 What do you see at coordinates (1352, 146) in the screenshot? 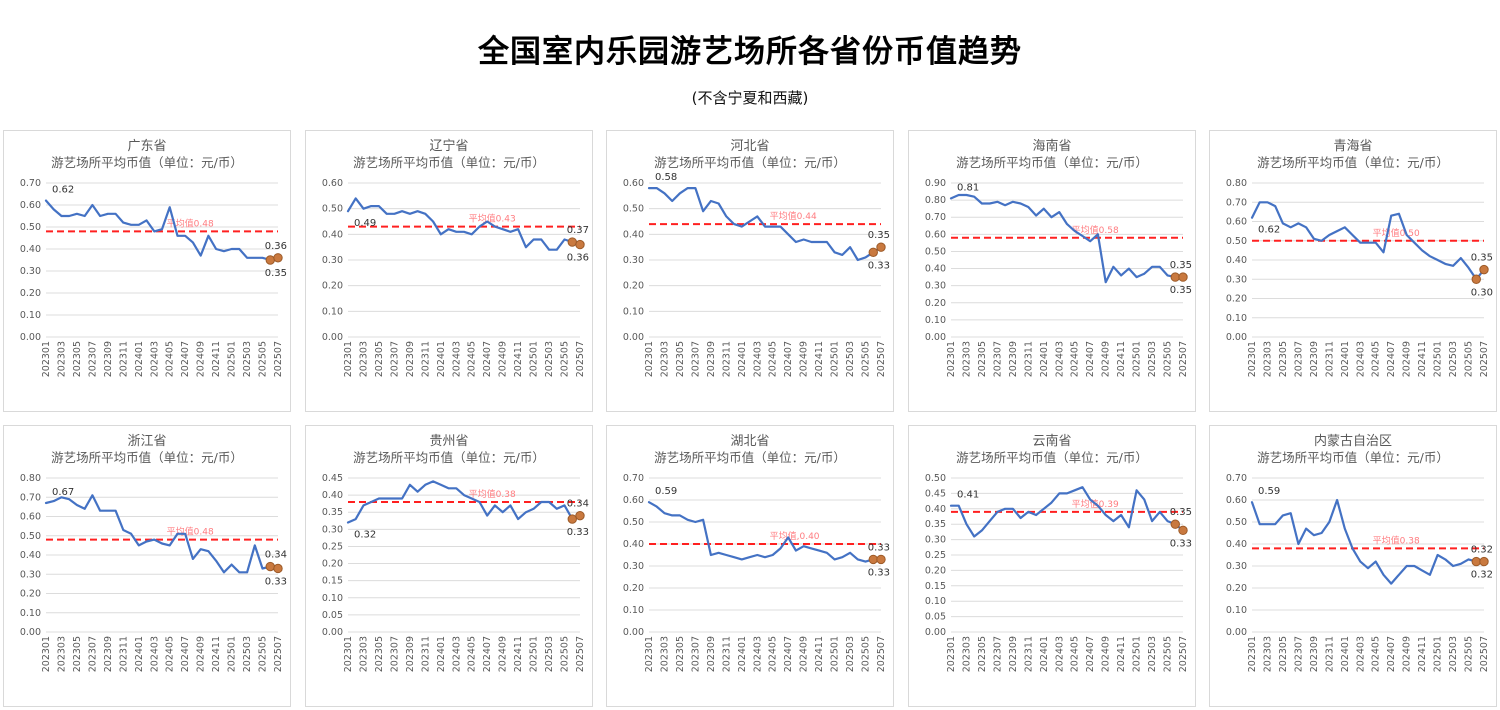
I see `chart-title: 青海省` at bounding box center [1352, 146].